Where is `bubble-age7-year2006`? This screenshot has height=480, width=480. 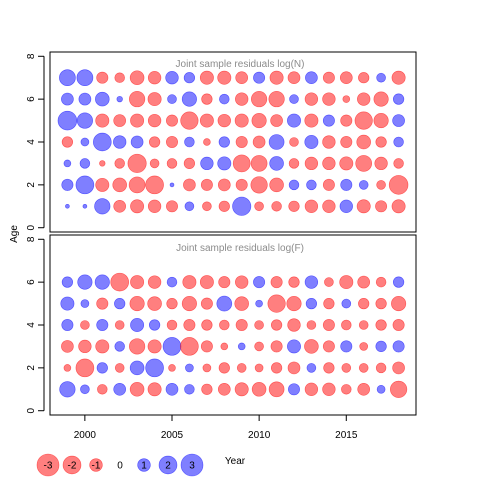 bubble-age7-year2006 is located at coordinates (189, 78).